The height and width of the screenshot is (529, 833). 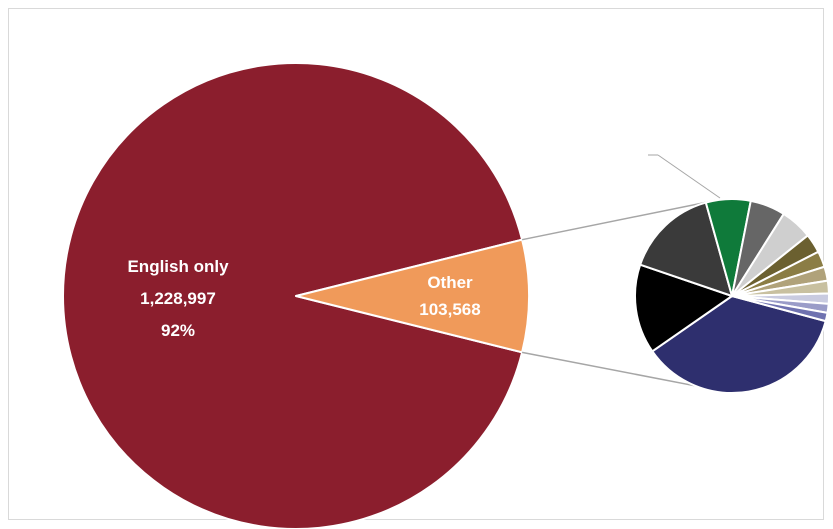 I want to click on pie-slice-other, so click(x=412, y=296).